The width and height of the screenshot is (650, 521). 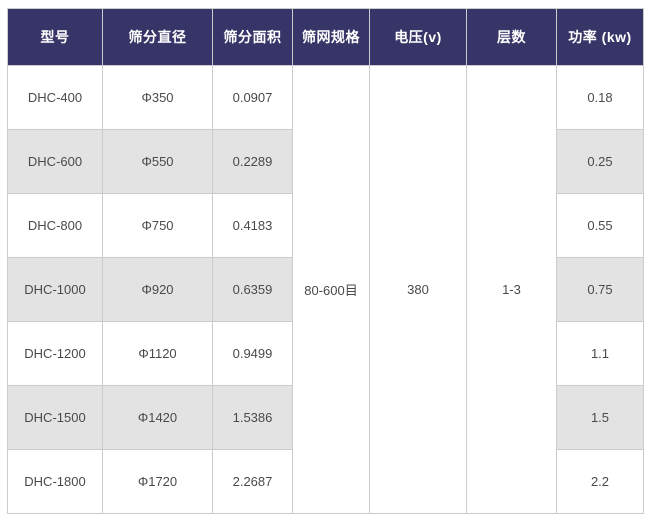 I want to click on cell-area: 0.4183, so click(x=252, y=225).